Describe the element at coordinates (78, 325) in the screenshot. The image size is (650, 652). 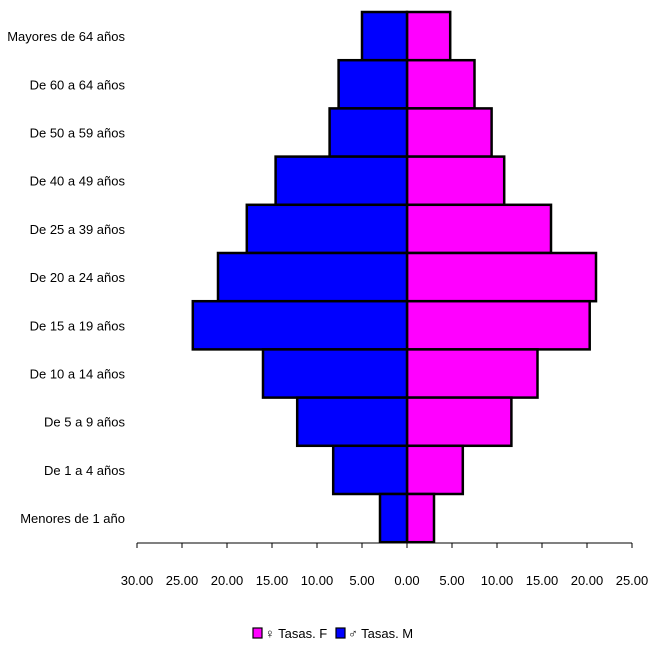
I see `category-label: De 15 a 19 años` at that location.